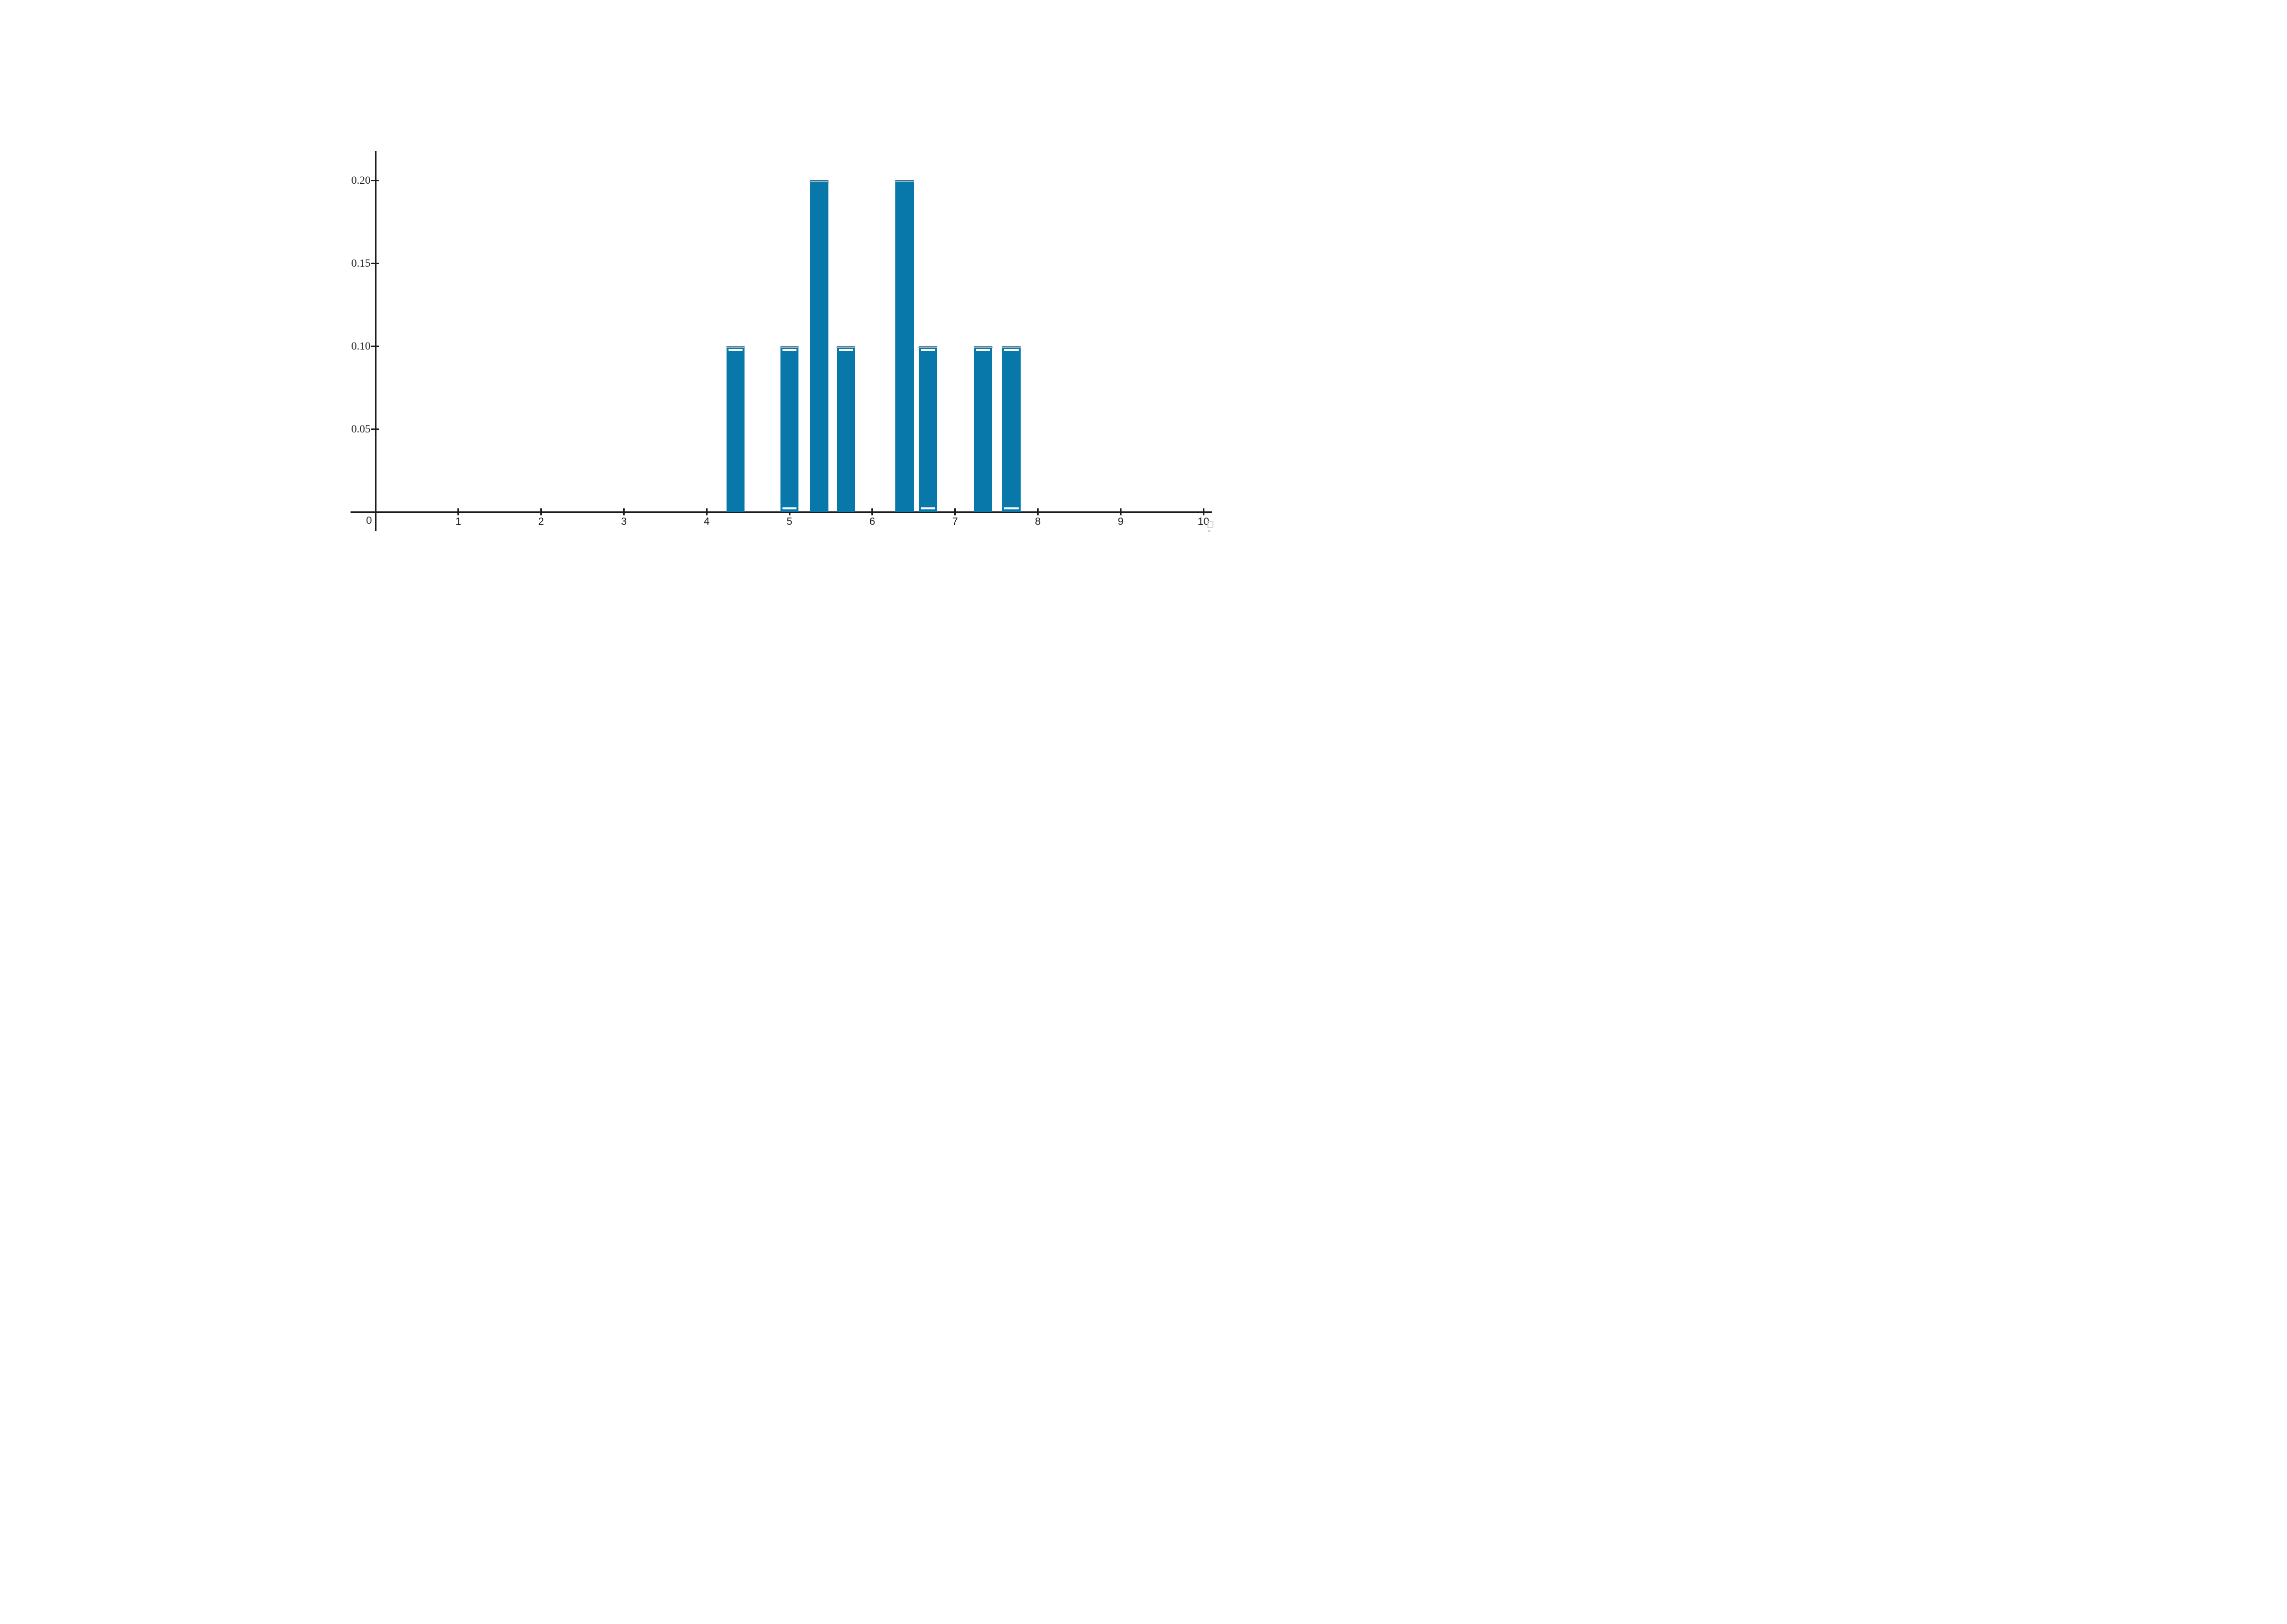 The image size is (2287, 1624). What do you see at coordinates (376, 341) in the screenshot?
I see `y-axis-line` at bounding box center [376, 341].